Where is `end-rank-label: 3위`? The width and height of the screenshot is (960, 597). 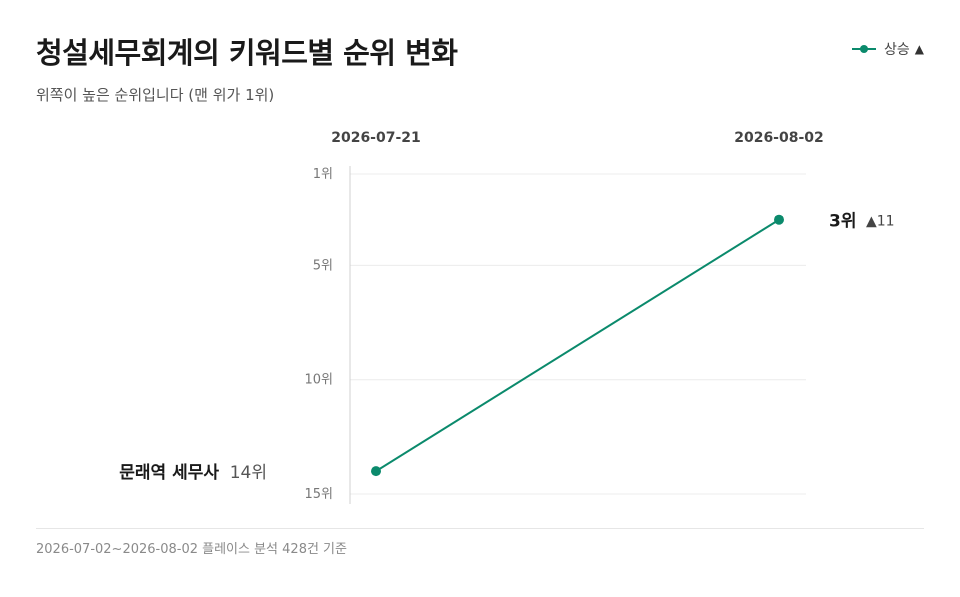 end-rank-label: 3위 is located at coordinates (842, 222).